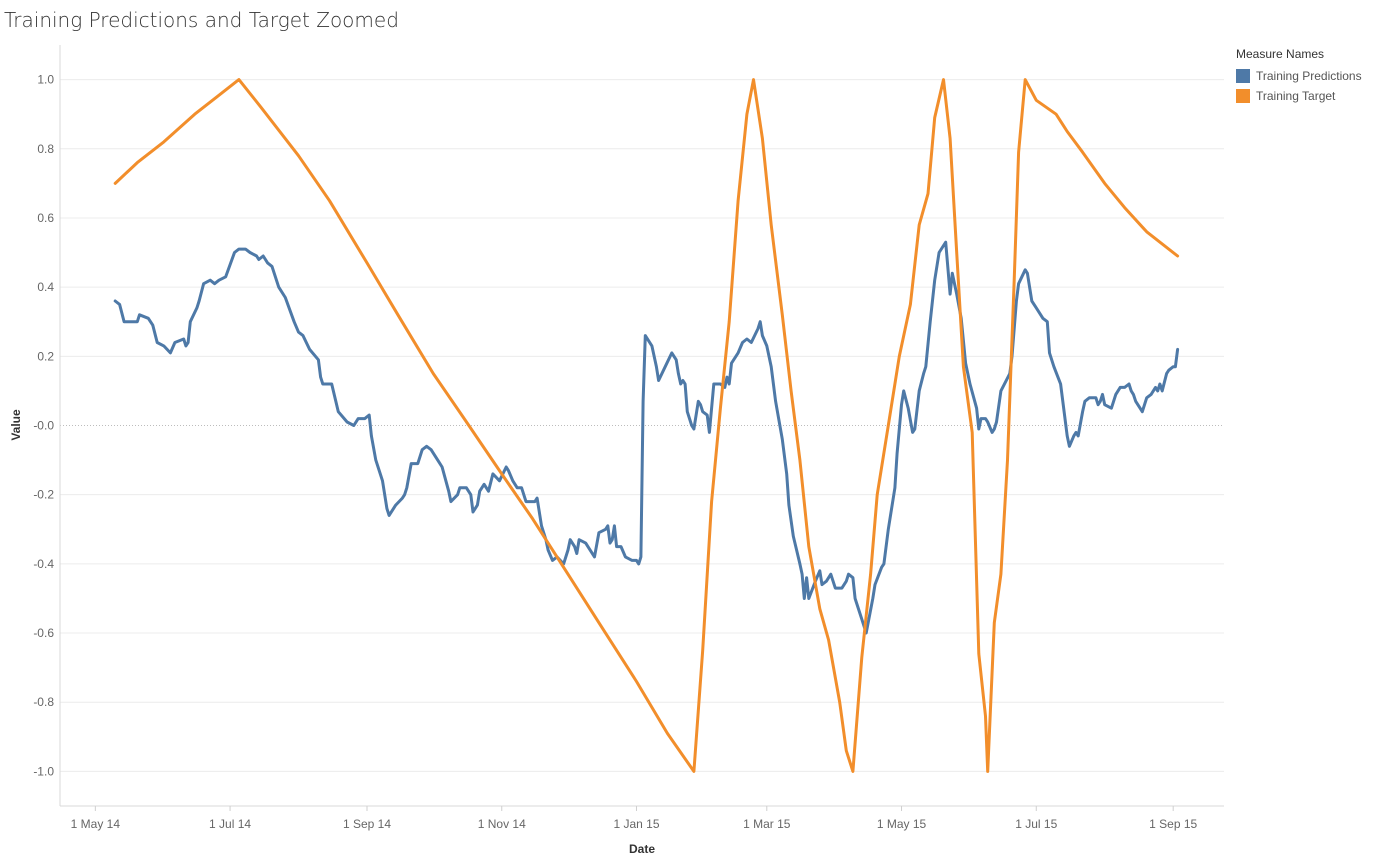 This screenshot has height=864, width=1376. I want to click on legend-label: Training Predictions, so click(1309, 76).